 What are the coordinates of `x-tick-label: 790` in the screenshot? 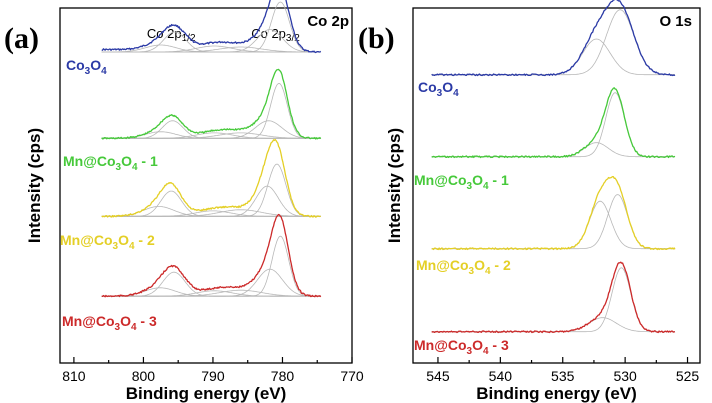 It's located at (213, 376).